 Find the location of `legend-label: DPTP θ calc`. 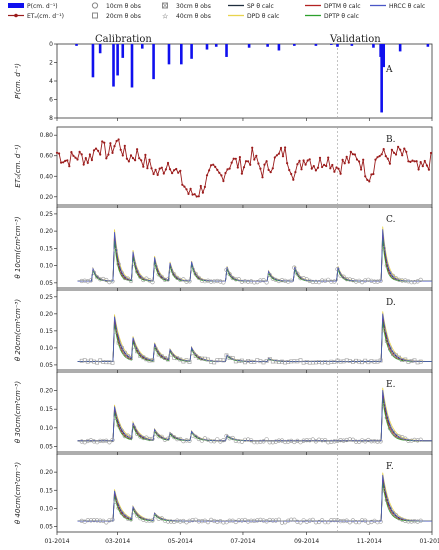

legend-label: DPTP θ calc is located at coordinates (341, 16).